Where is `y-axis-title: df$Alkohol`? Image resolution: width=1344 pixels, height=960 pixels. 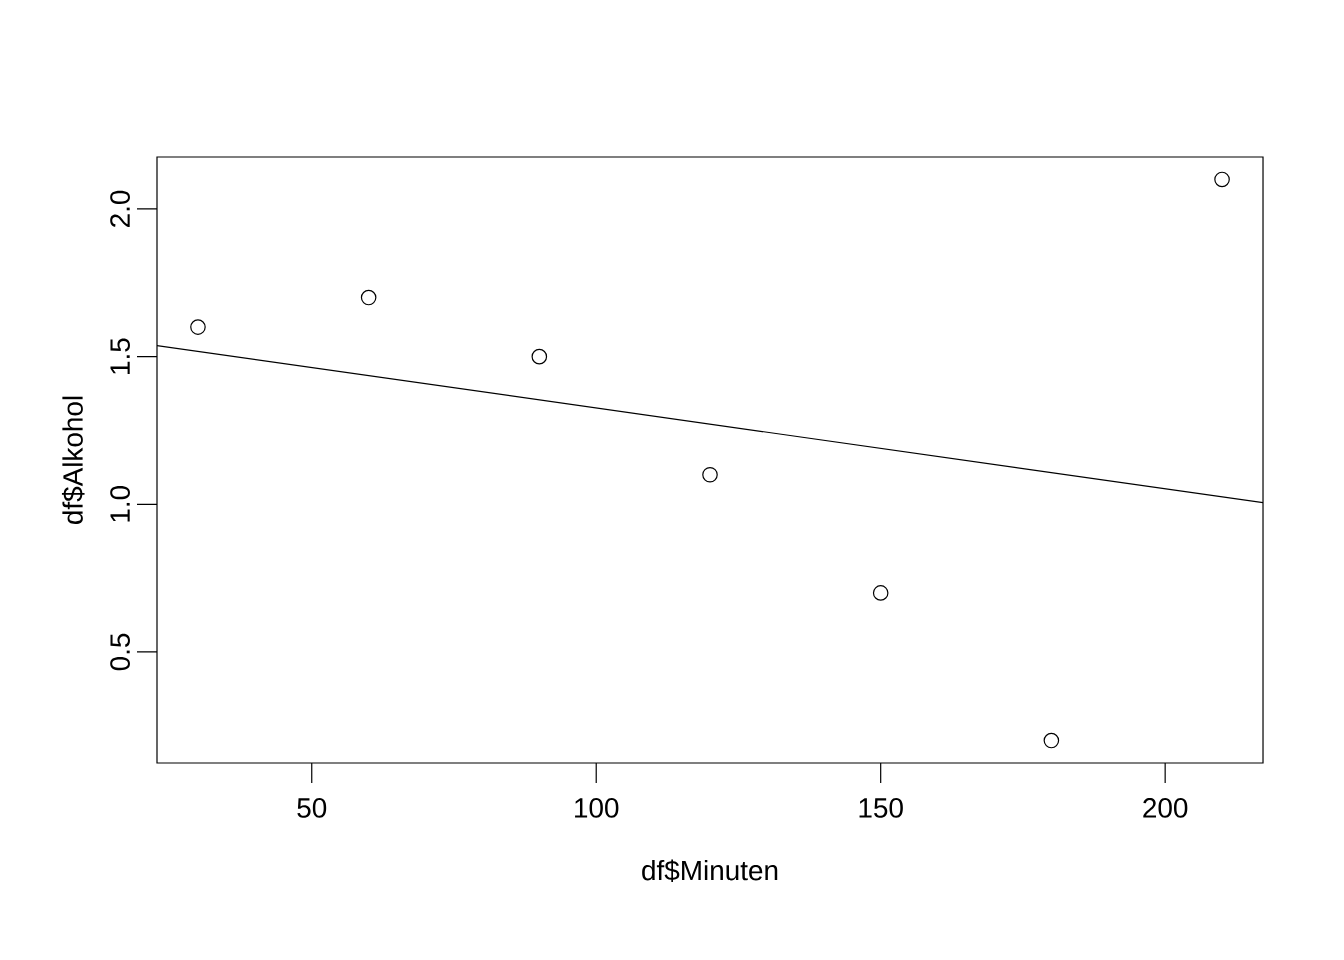 y-axis-title: df$Alkohol is located at coordinates (73, 460).